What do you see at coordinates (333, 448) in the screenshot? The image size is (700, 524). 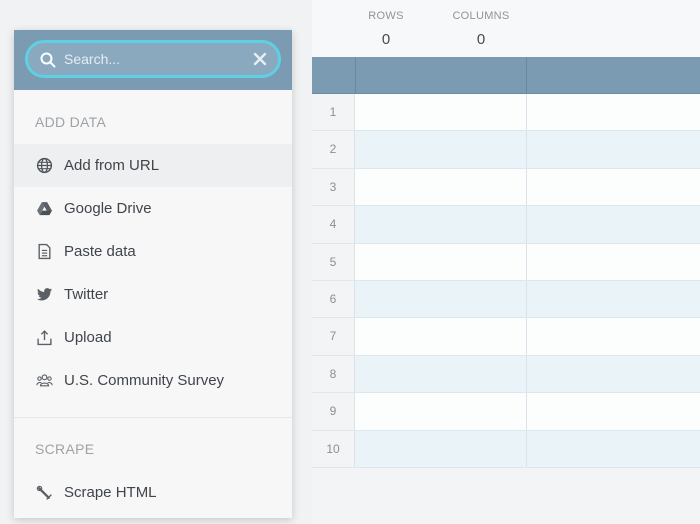 I see `row-number: 10` at bounding box center [333, 448].